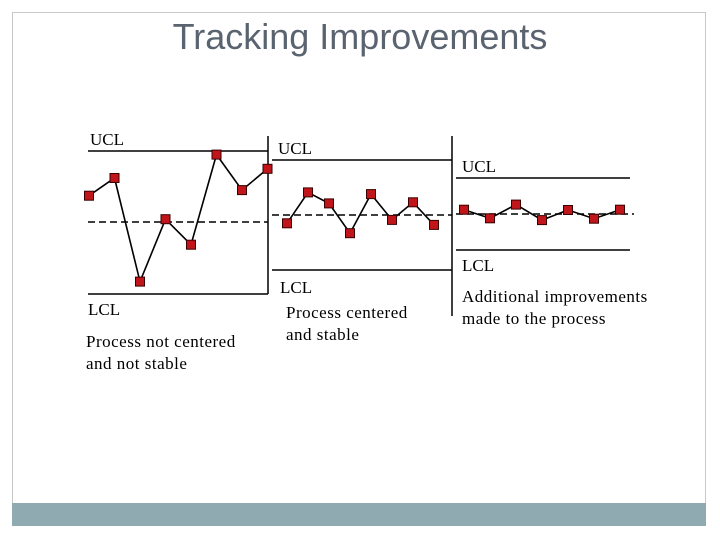  What do you see at coordinates (360, 36) in the screenshot?
I see `slide-title: Tracking Improvements` at bounding box center [360, 36].